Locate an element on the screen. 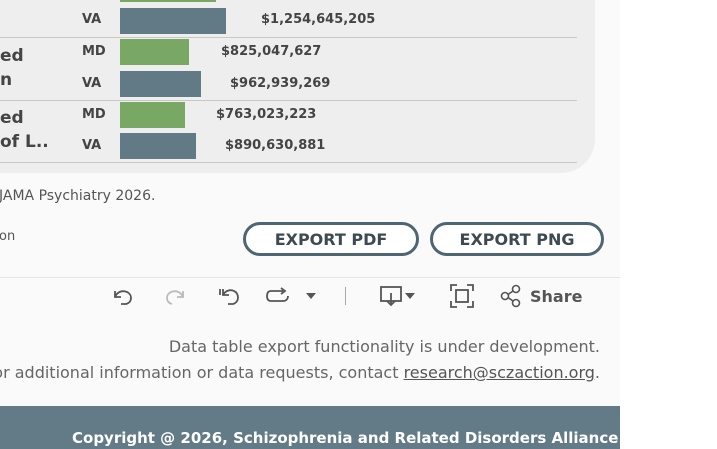  share-button: Share is located at coordinates (541, 296).